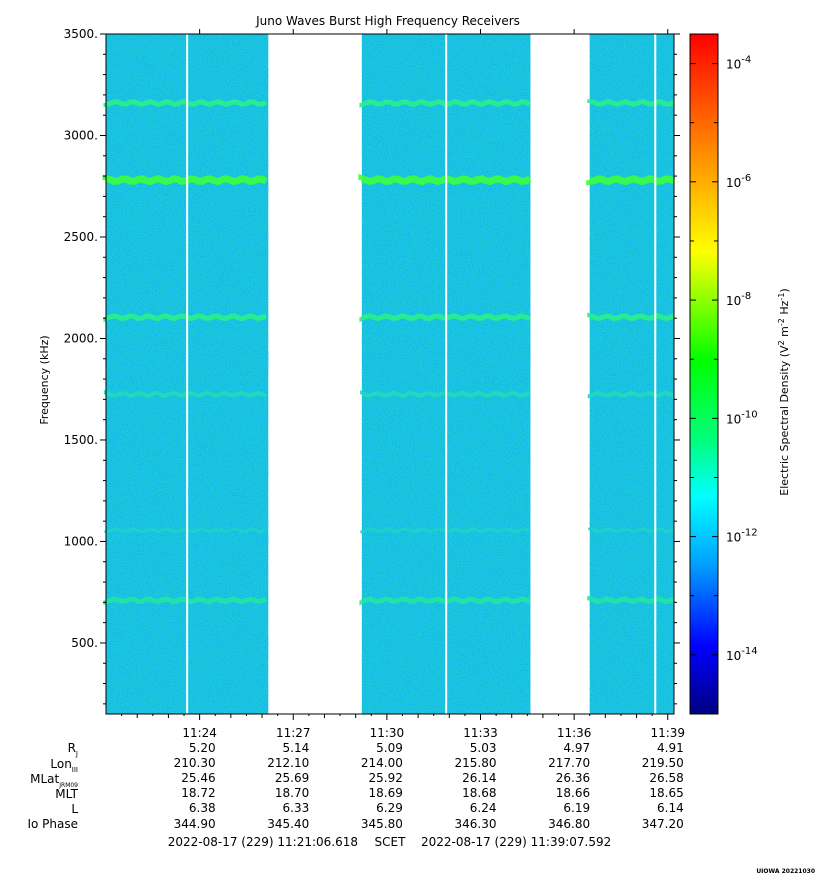 Image resolution: width=815 pixels, height=880 pixels. Describe the element at coordinates (576, 748) in the screenshot. I see `ephemeris-value: 4.97` at that location.